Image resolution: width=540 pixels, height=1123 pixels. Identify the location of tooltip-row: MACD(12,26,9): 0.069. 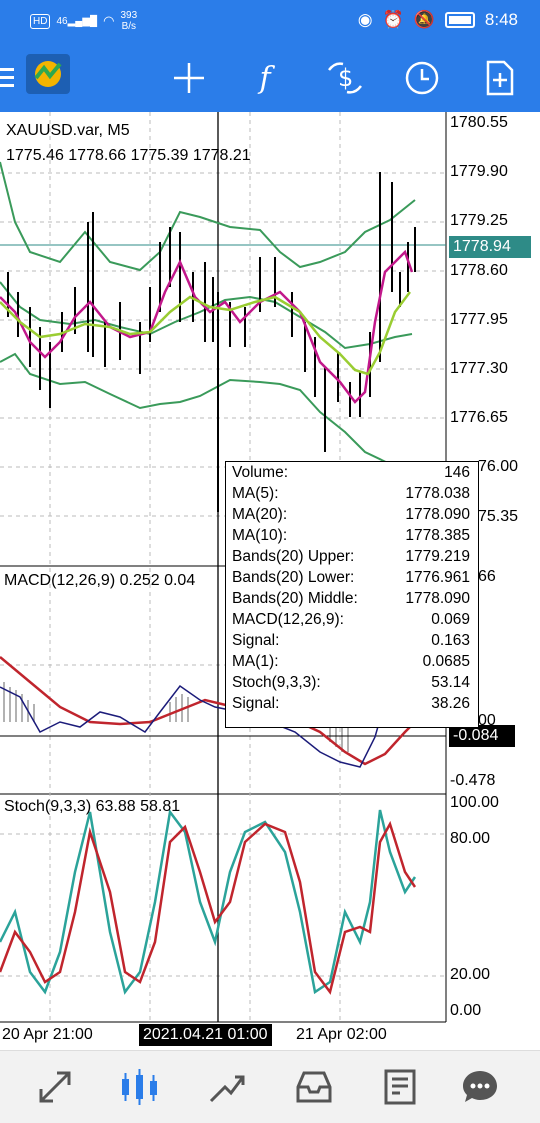
(351, 619).